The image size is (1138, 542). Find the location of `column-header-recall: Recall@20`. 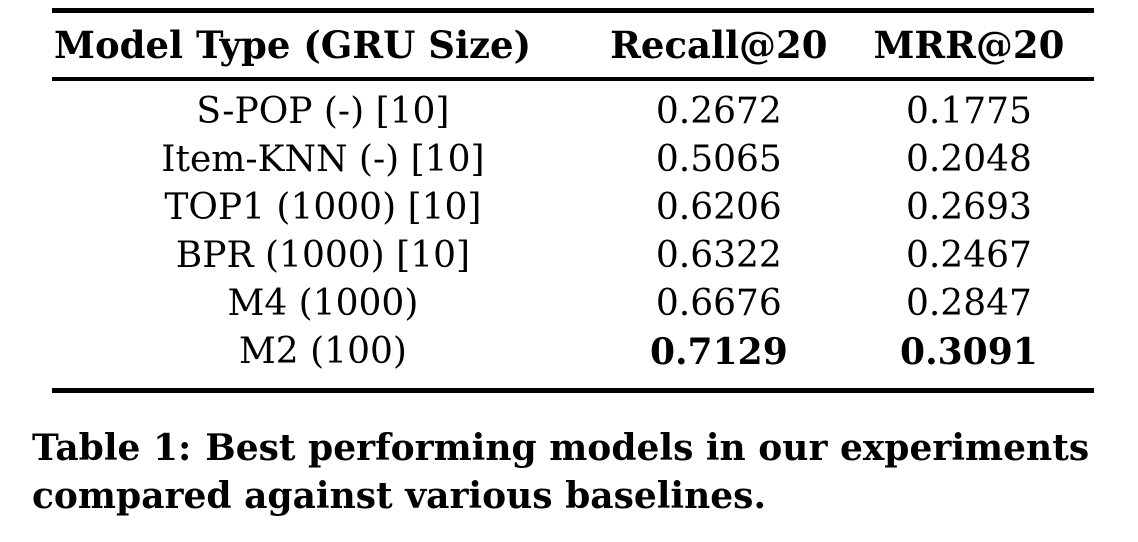

column-header-recall: Recall@20 is located at coordinates (719, 44).